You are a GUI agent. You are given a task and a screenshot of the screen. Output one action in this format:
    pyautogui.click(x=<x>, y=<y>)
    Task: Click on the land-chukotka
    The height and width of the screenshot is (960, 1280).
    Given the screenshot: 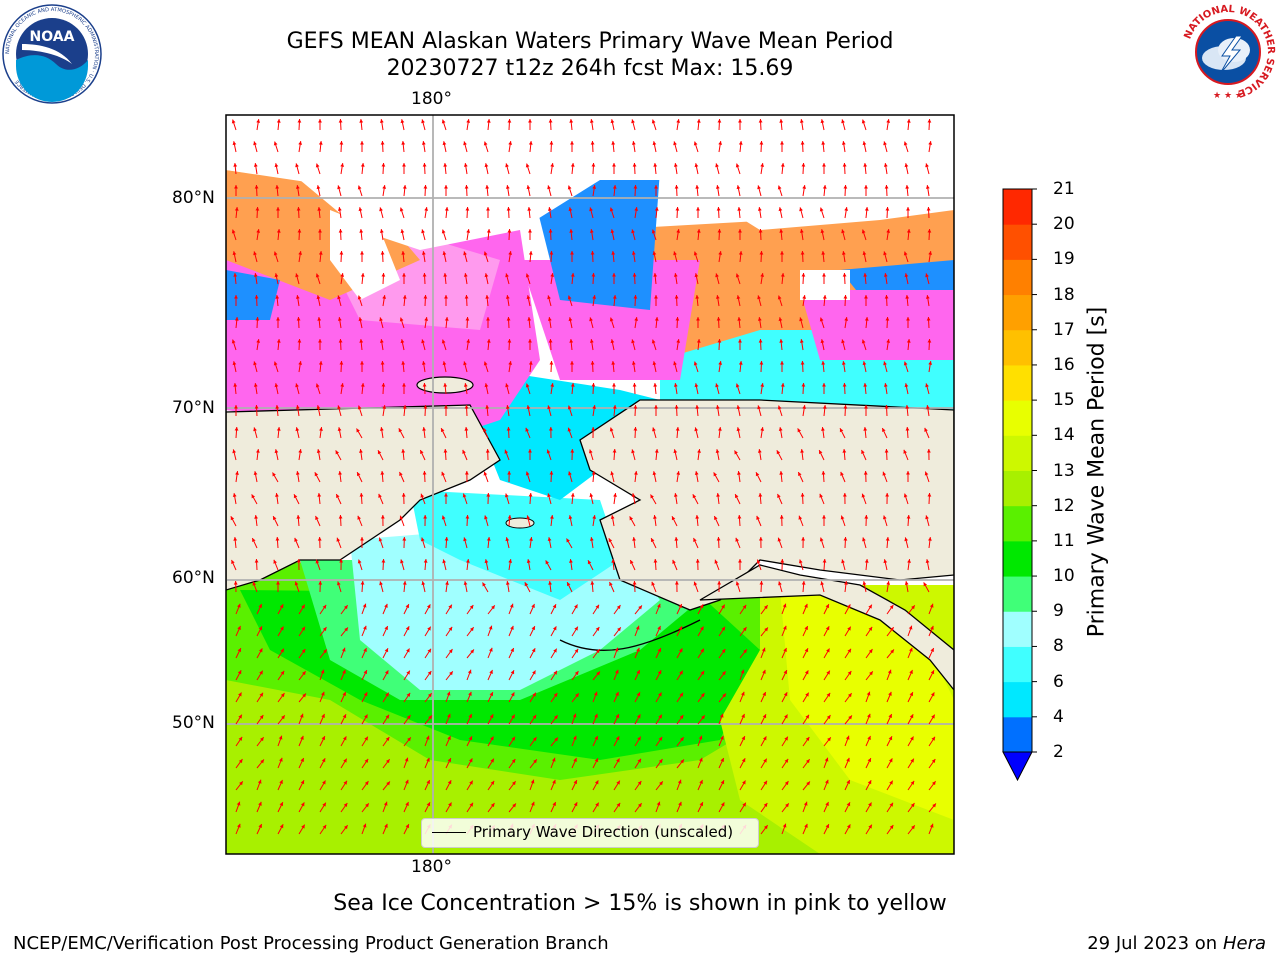 What is the action you would take?
    pyautogui.click(x=363, y=497)
    